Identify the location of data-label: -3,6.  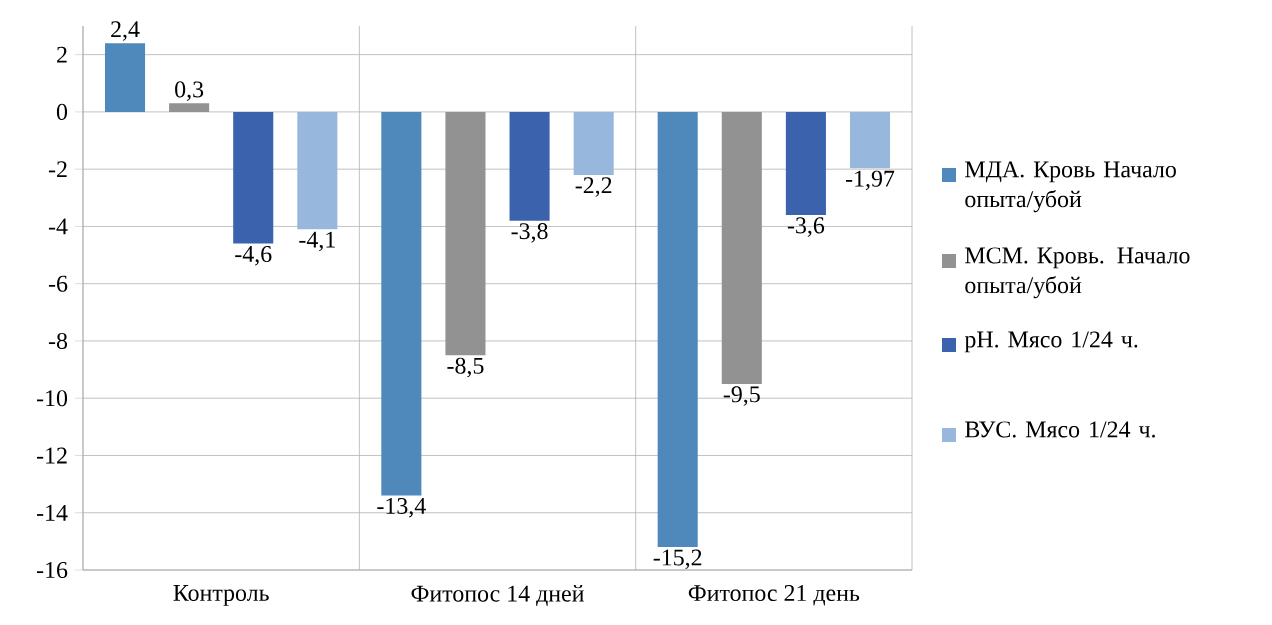
(806, 227).